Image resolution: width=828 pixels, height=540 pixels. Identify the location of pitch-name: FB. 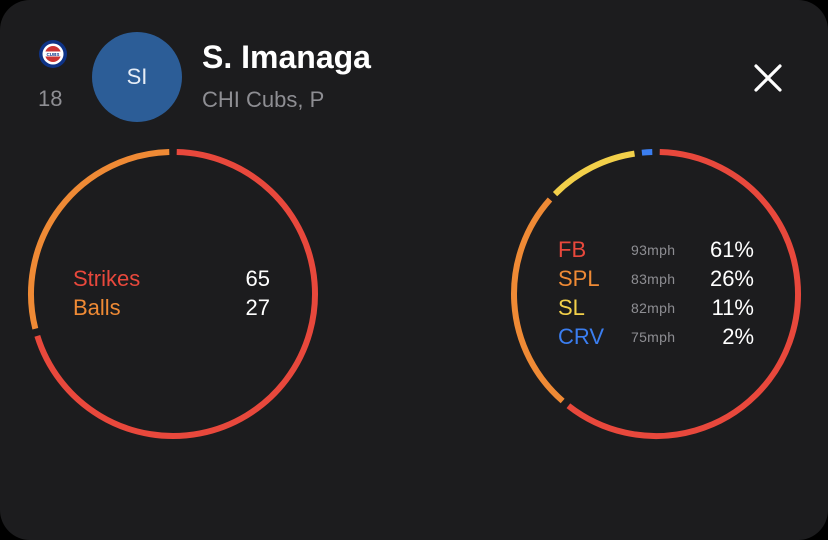
(572, 249).